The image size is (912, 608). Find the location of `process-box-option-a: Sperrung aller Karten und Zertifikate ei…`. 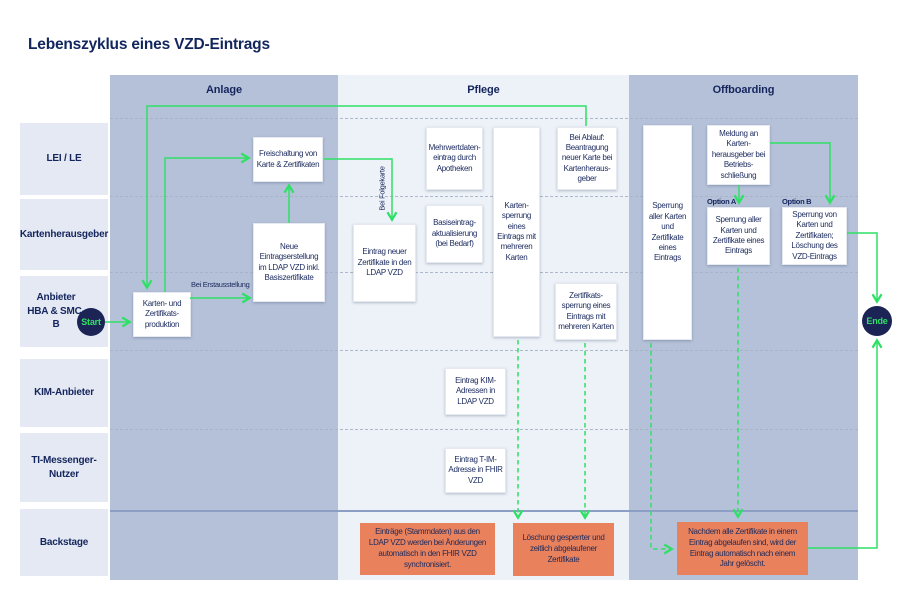

process-box-option-a: Sperrung aller Karten und Zertifikate ei… is located at coordinates (738, 236).